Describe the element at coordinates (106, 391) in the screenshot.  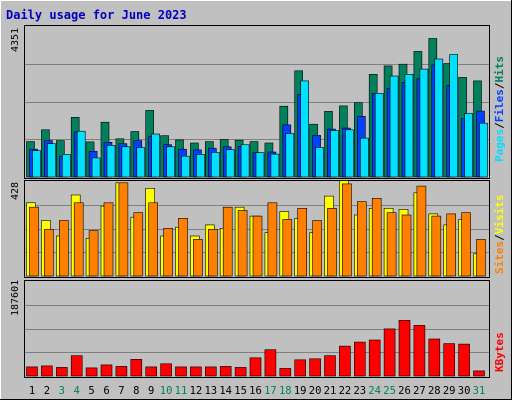
I see `day-label: 6` at that location.